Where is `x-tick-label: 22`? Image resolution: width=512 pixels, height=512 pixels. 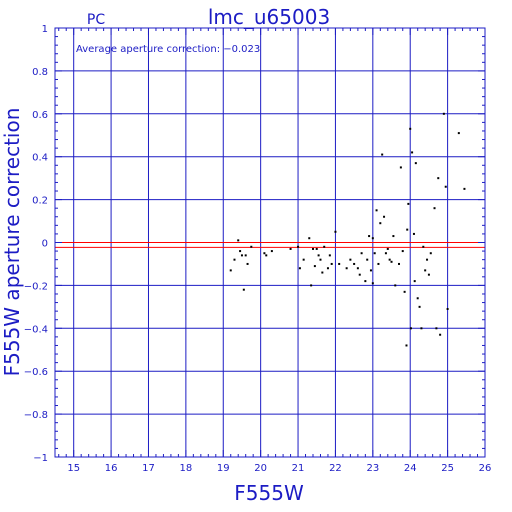 x-tick-label: 22 is located at coordinates (335, 468).